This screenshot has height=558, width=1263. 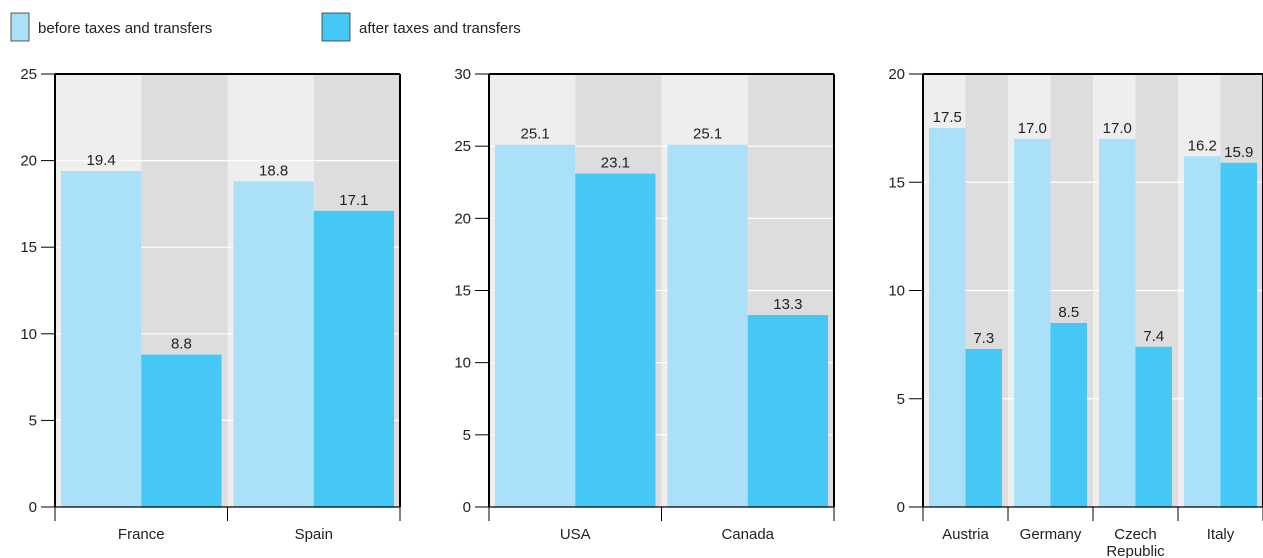 What do you see at coordinates (440, 28) in the screenshot?
I see `legend-label-after: after taxes and transfers` at bounding box center [440, 28].